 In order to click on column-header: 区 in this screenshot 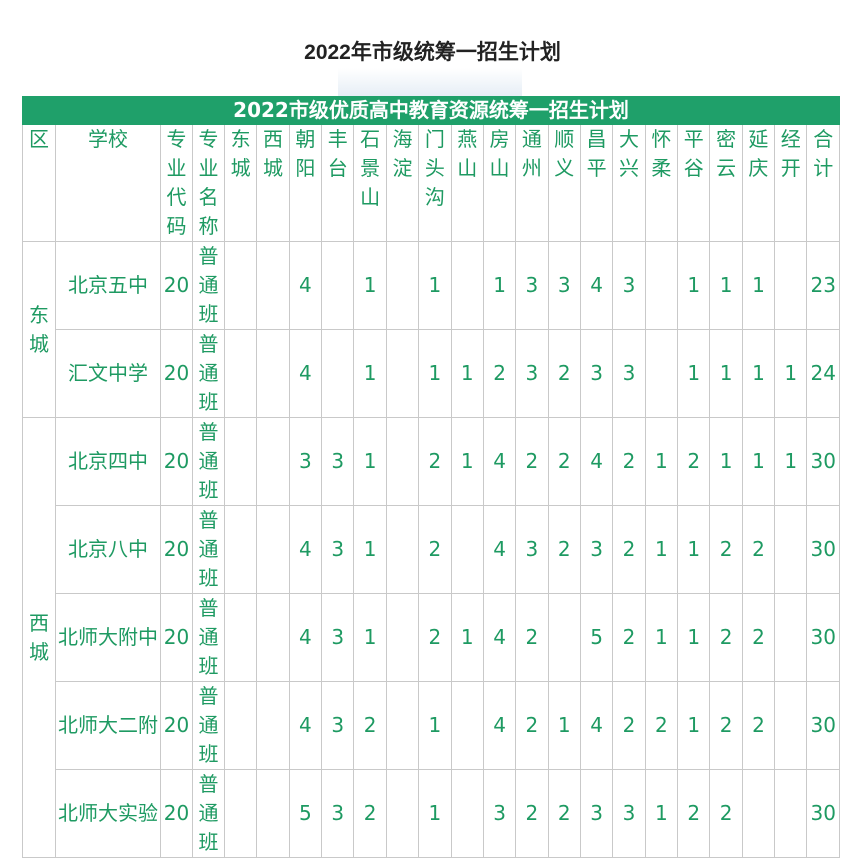, I will do `click(39, 183)`.